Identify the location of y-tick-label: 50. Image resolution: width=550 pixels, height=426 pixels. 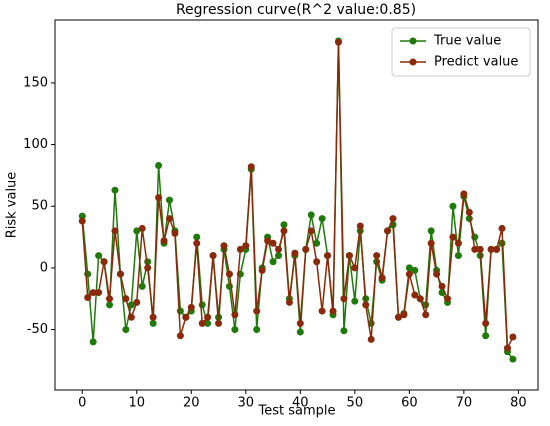
(39, 206).